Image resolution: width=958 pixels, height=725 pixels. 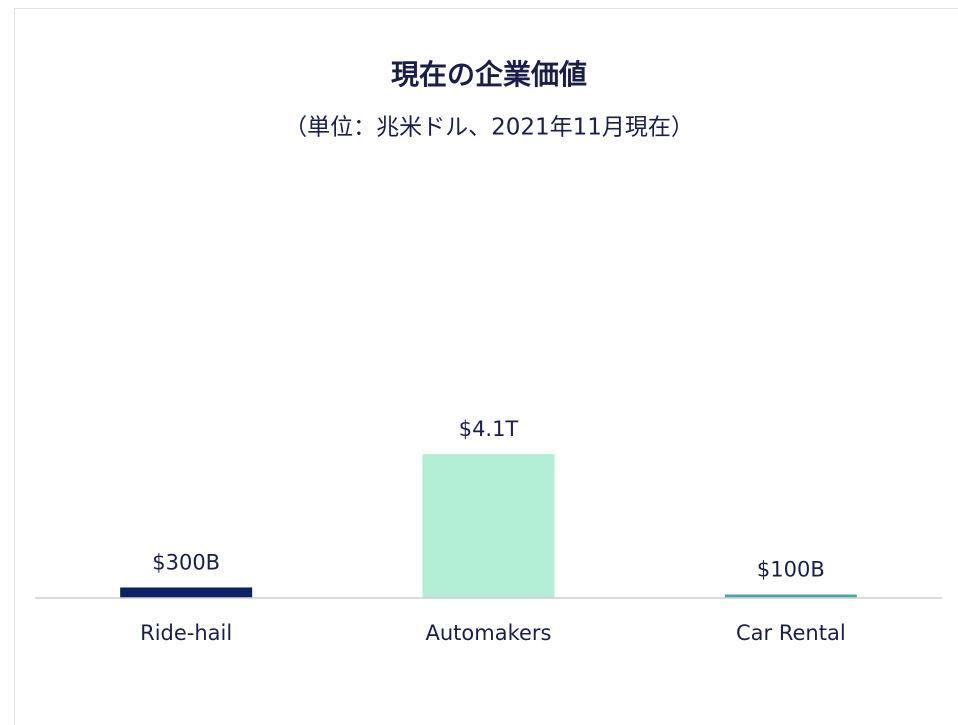 I want to click on chart-title: 現在の企業価値, so click(x=489, y=74).